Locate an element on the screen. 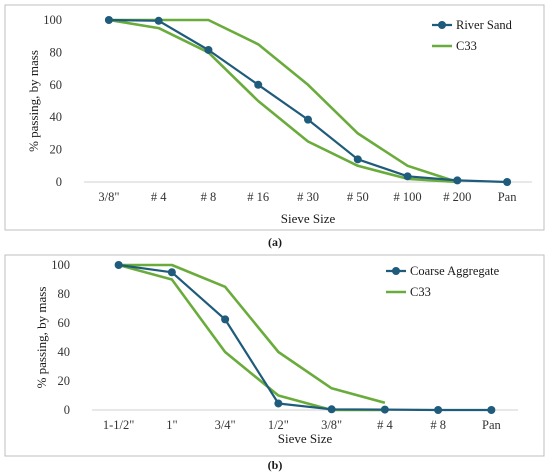 The width and height of the screenshot is (550, 474). chart-b-y-tick-label: 0 is located at coordinates (67, 410).